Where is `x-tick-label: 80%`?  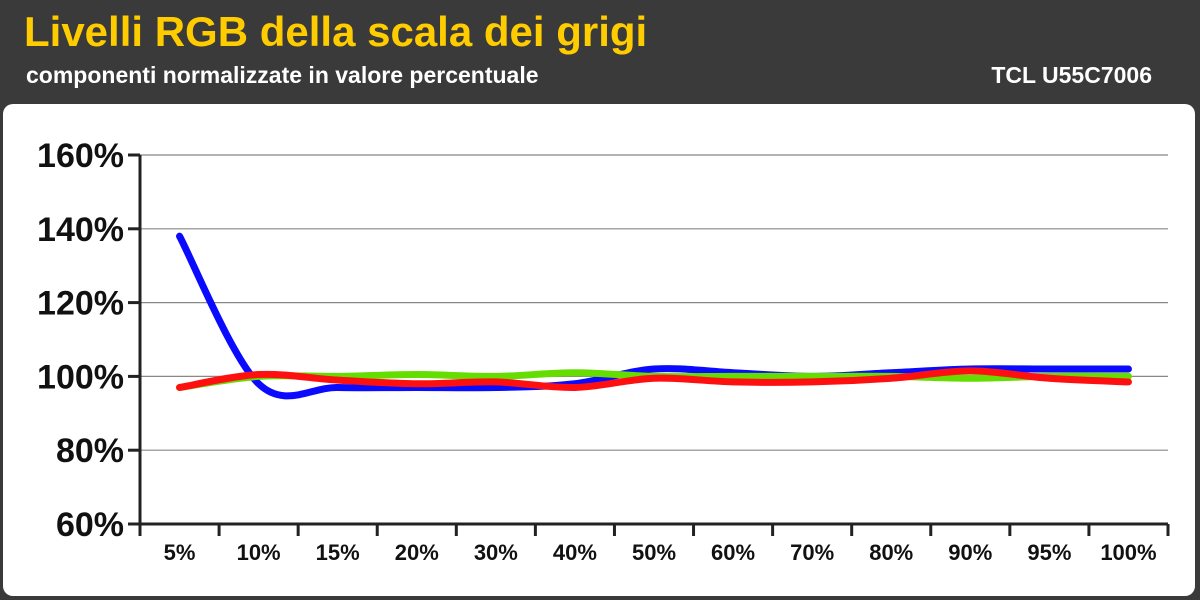
x-tick-label: 80% is located at coordinates (891, 552).